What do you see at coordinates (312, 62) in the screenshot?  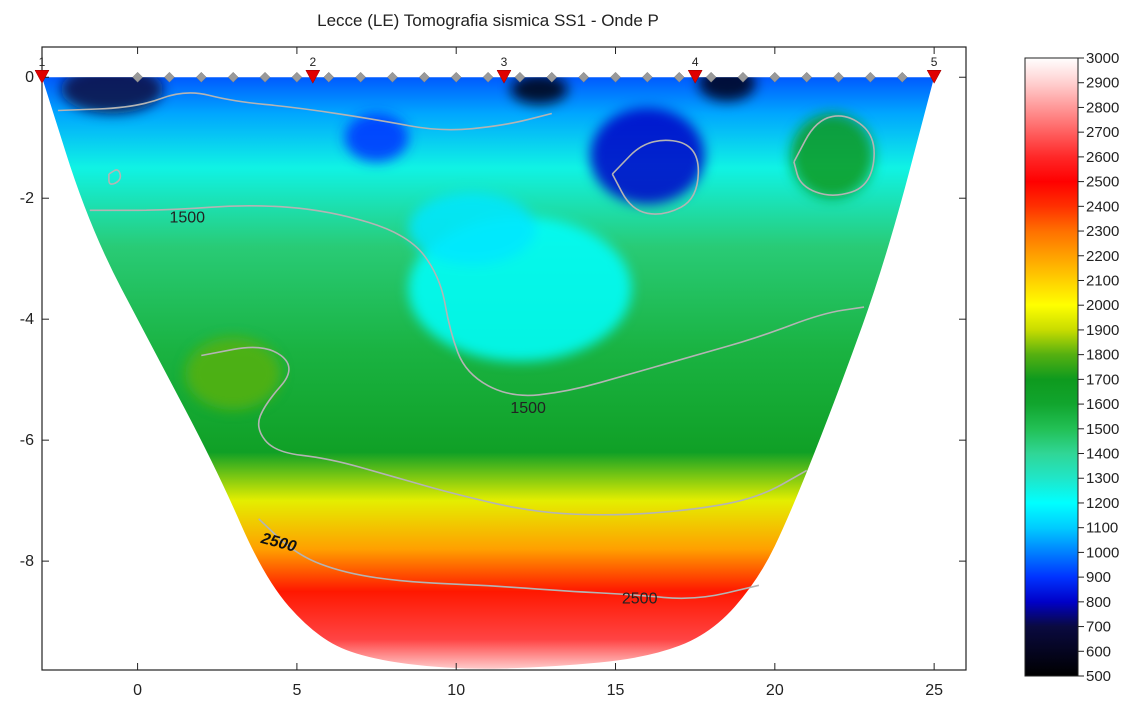 I see `shot-label: 2` at bounding box center [312, 62].